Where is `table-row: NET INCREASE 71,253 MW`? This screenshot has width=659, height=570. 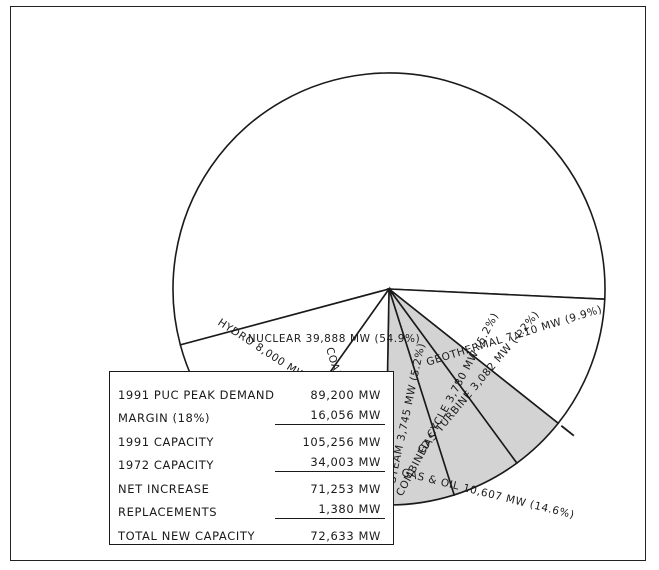 table-row: NET INCREASE 71,253 MW is located at coordinates (251, 484).